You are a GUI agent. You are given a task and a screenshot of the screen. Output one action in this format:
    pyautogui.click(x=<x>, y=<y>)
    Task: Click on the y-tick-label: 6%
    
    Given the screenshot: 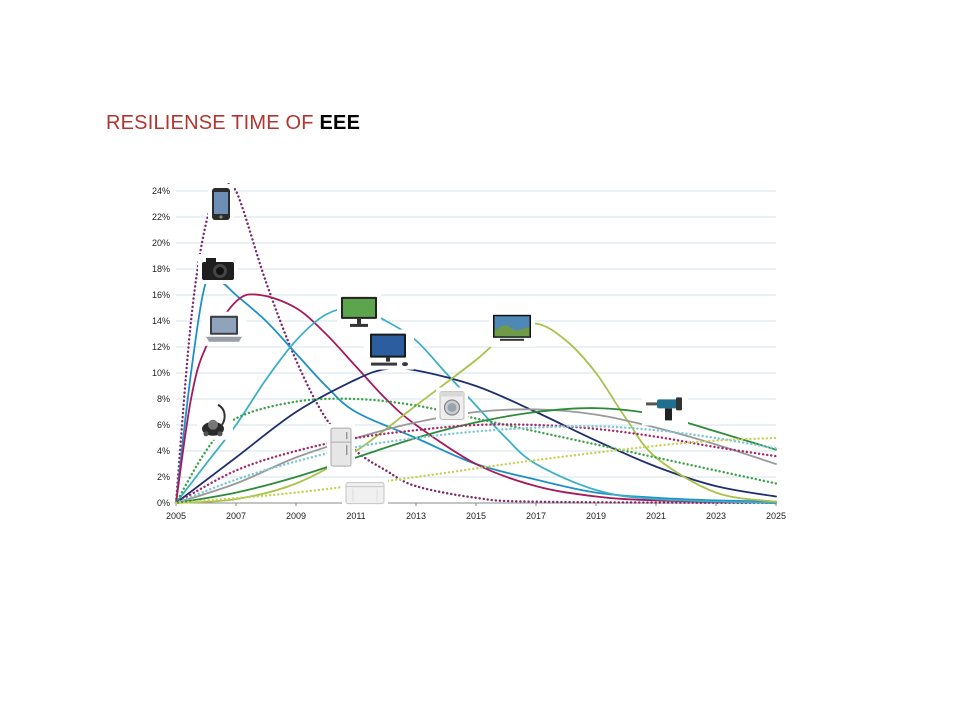 What is the action you would take?
    pyautogui.click(x=163, y=425)
    